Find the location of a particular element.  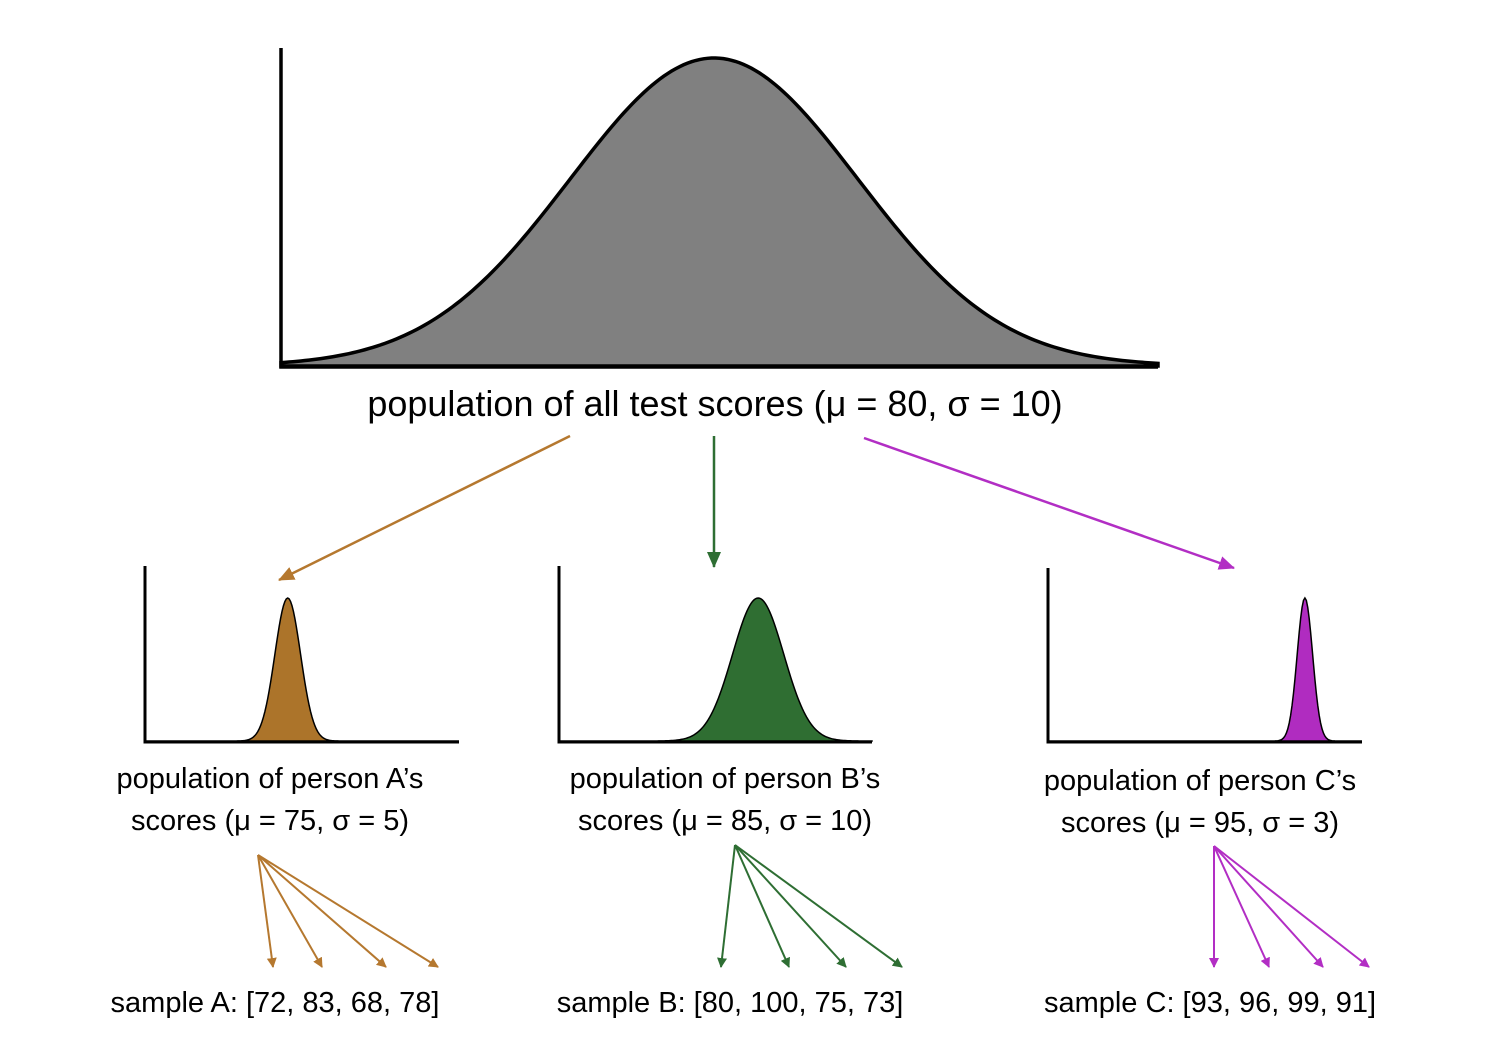

person-a-chart is located at coordinates (301, 655).